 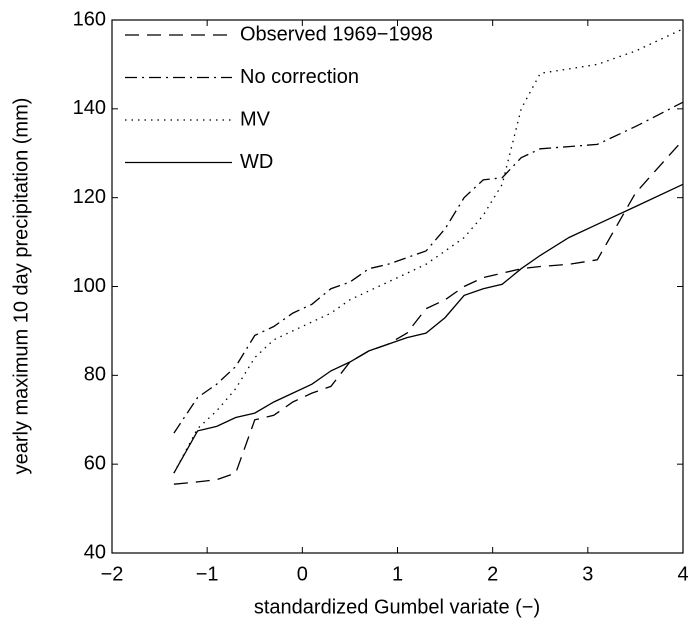 What do you see at coordinates (397, 607) in the screenshot?
I see `x-axis-label: standardized Gumbel variate (−)` at bounding box center [397, 607].